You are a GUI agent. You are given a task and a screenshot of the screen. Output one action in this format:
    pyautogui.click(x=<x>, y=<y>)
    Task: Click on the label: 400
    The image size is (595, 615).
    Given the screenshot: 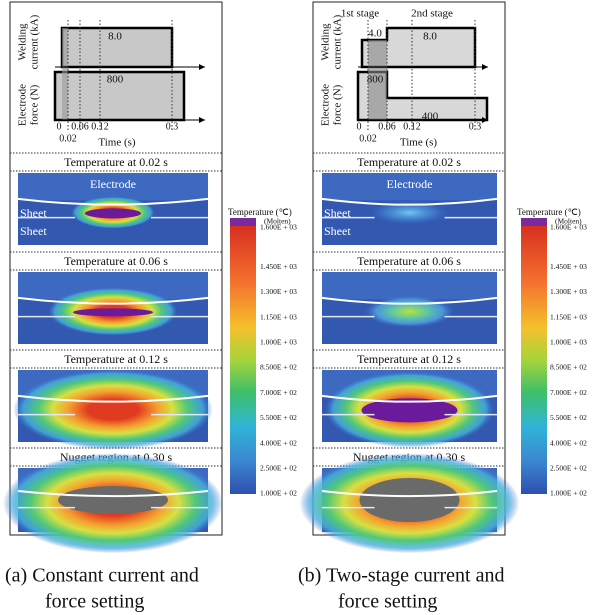 What is the action you would take?
    pyautogui.click(x=430, y=117)
    